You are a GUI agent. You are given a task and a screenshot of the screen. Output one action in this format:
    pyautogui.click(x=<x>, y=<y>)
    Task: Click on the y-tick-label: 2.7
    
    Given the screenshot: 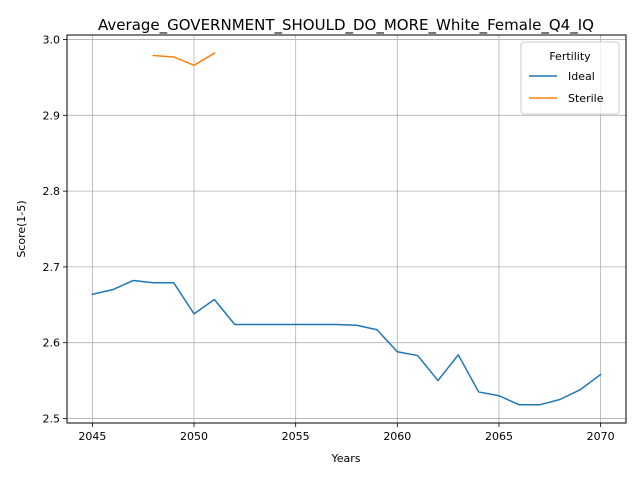 What is the action you would take?
    pyautogui.click(x=52, y=267)
    